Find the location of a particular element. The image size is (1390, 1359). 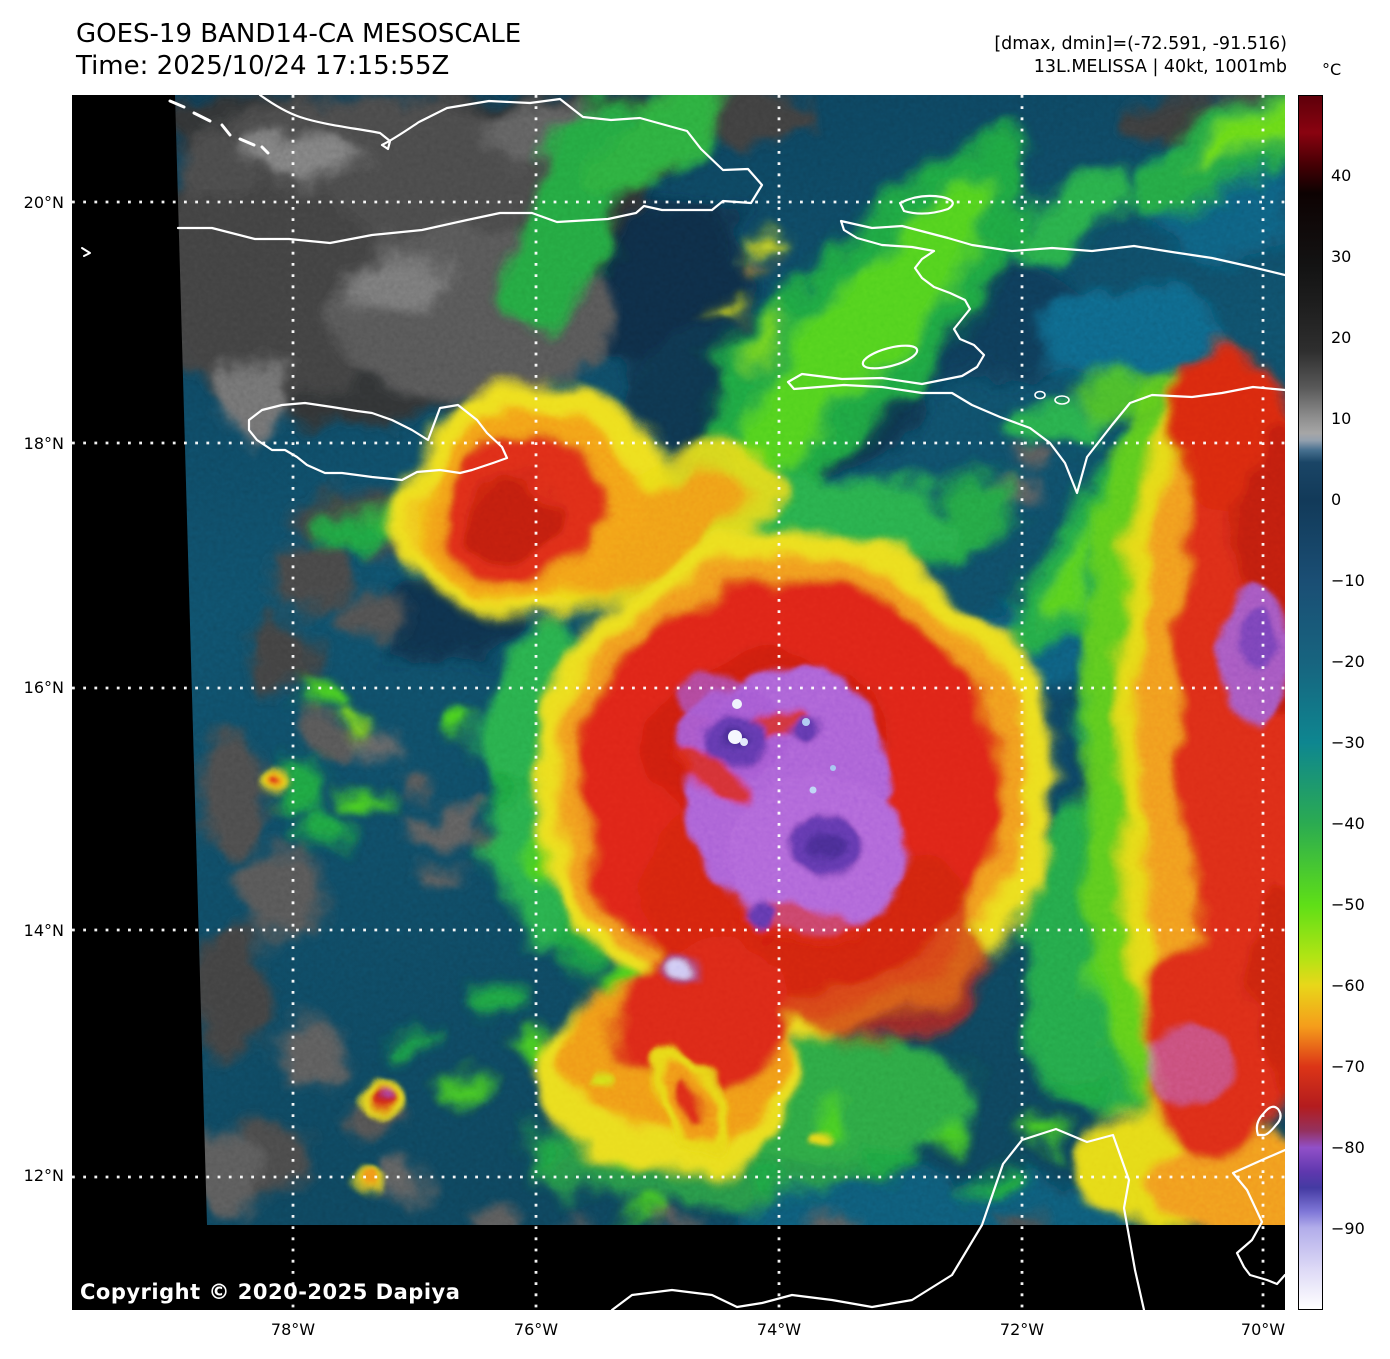

colorbar-tick: −60 is located at coordinates (1348, 985).